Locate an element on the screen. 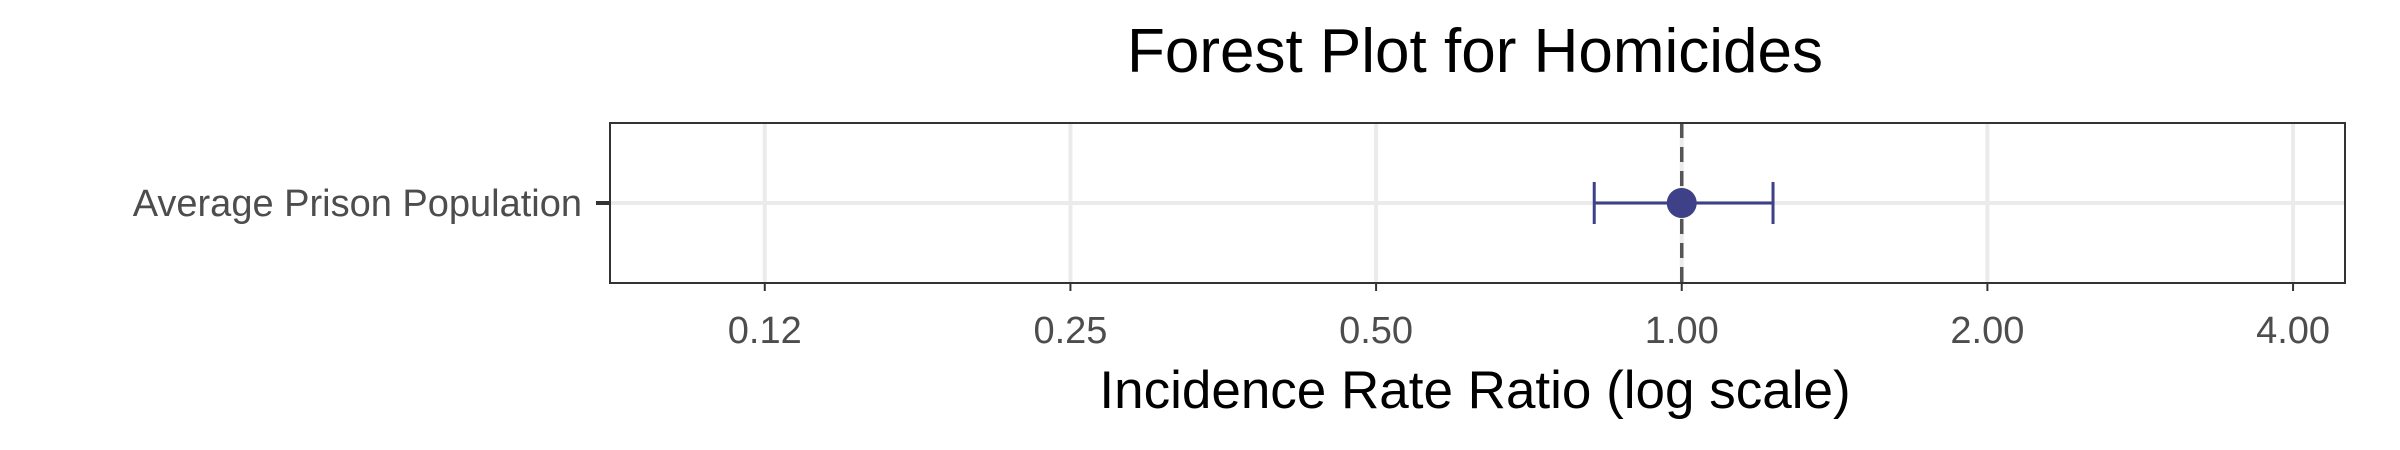 The height and width of the screenshot is (450, 2400). y-axis: Average Prison Population is located at coordinates (371, 204).